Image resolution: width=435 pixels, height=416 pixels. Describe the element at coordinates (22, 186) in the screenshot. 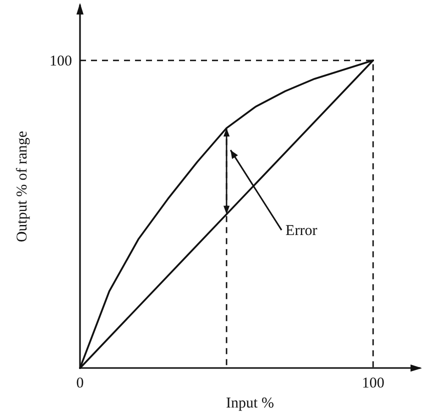

I see `y-axis-title: Output % of range` at that location.